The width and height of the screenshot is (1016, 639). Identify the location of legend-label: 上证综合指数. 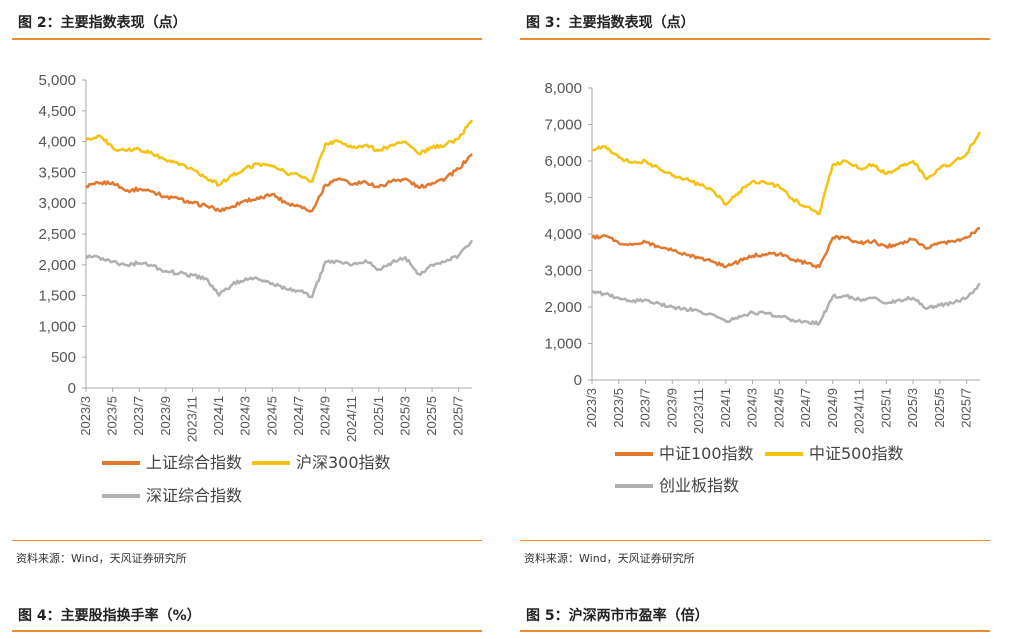
(194, 462).